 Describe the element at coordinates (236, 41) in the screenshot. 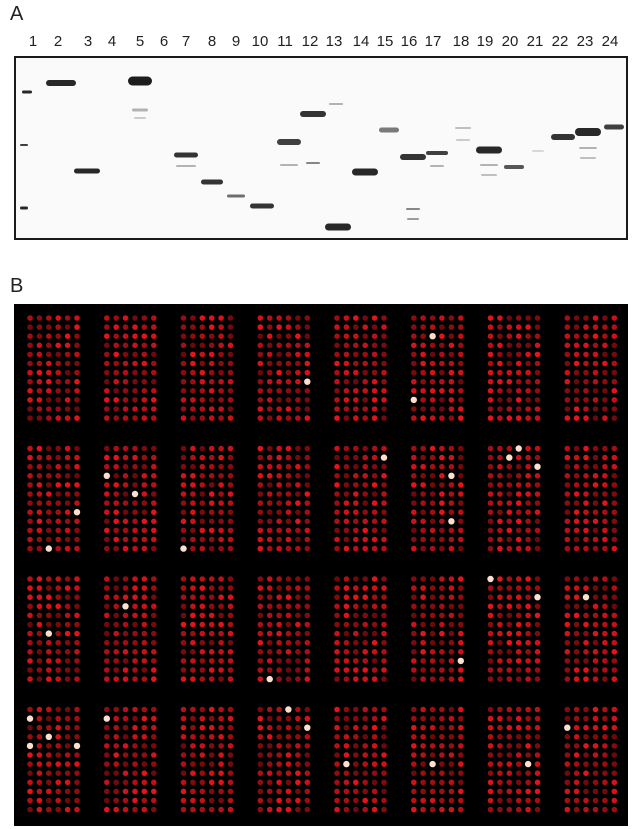

I see `lane-label-9: 9` at that location.